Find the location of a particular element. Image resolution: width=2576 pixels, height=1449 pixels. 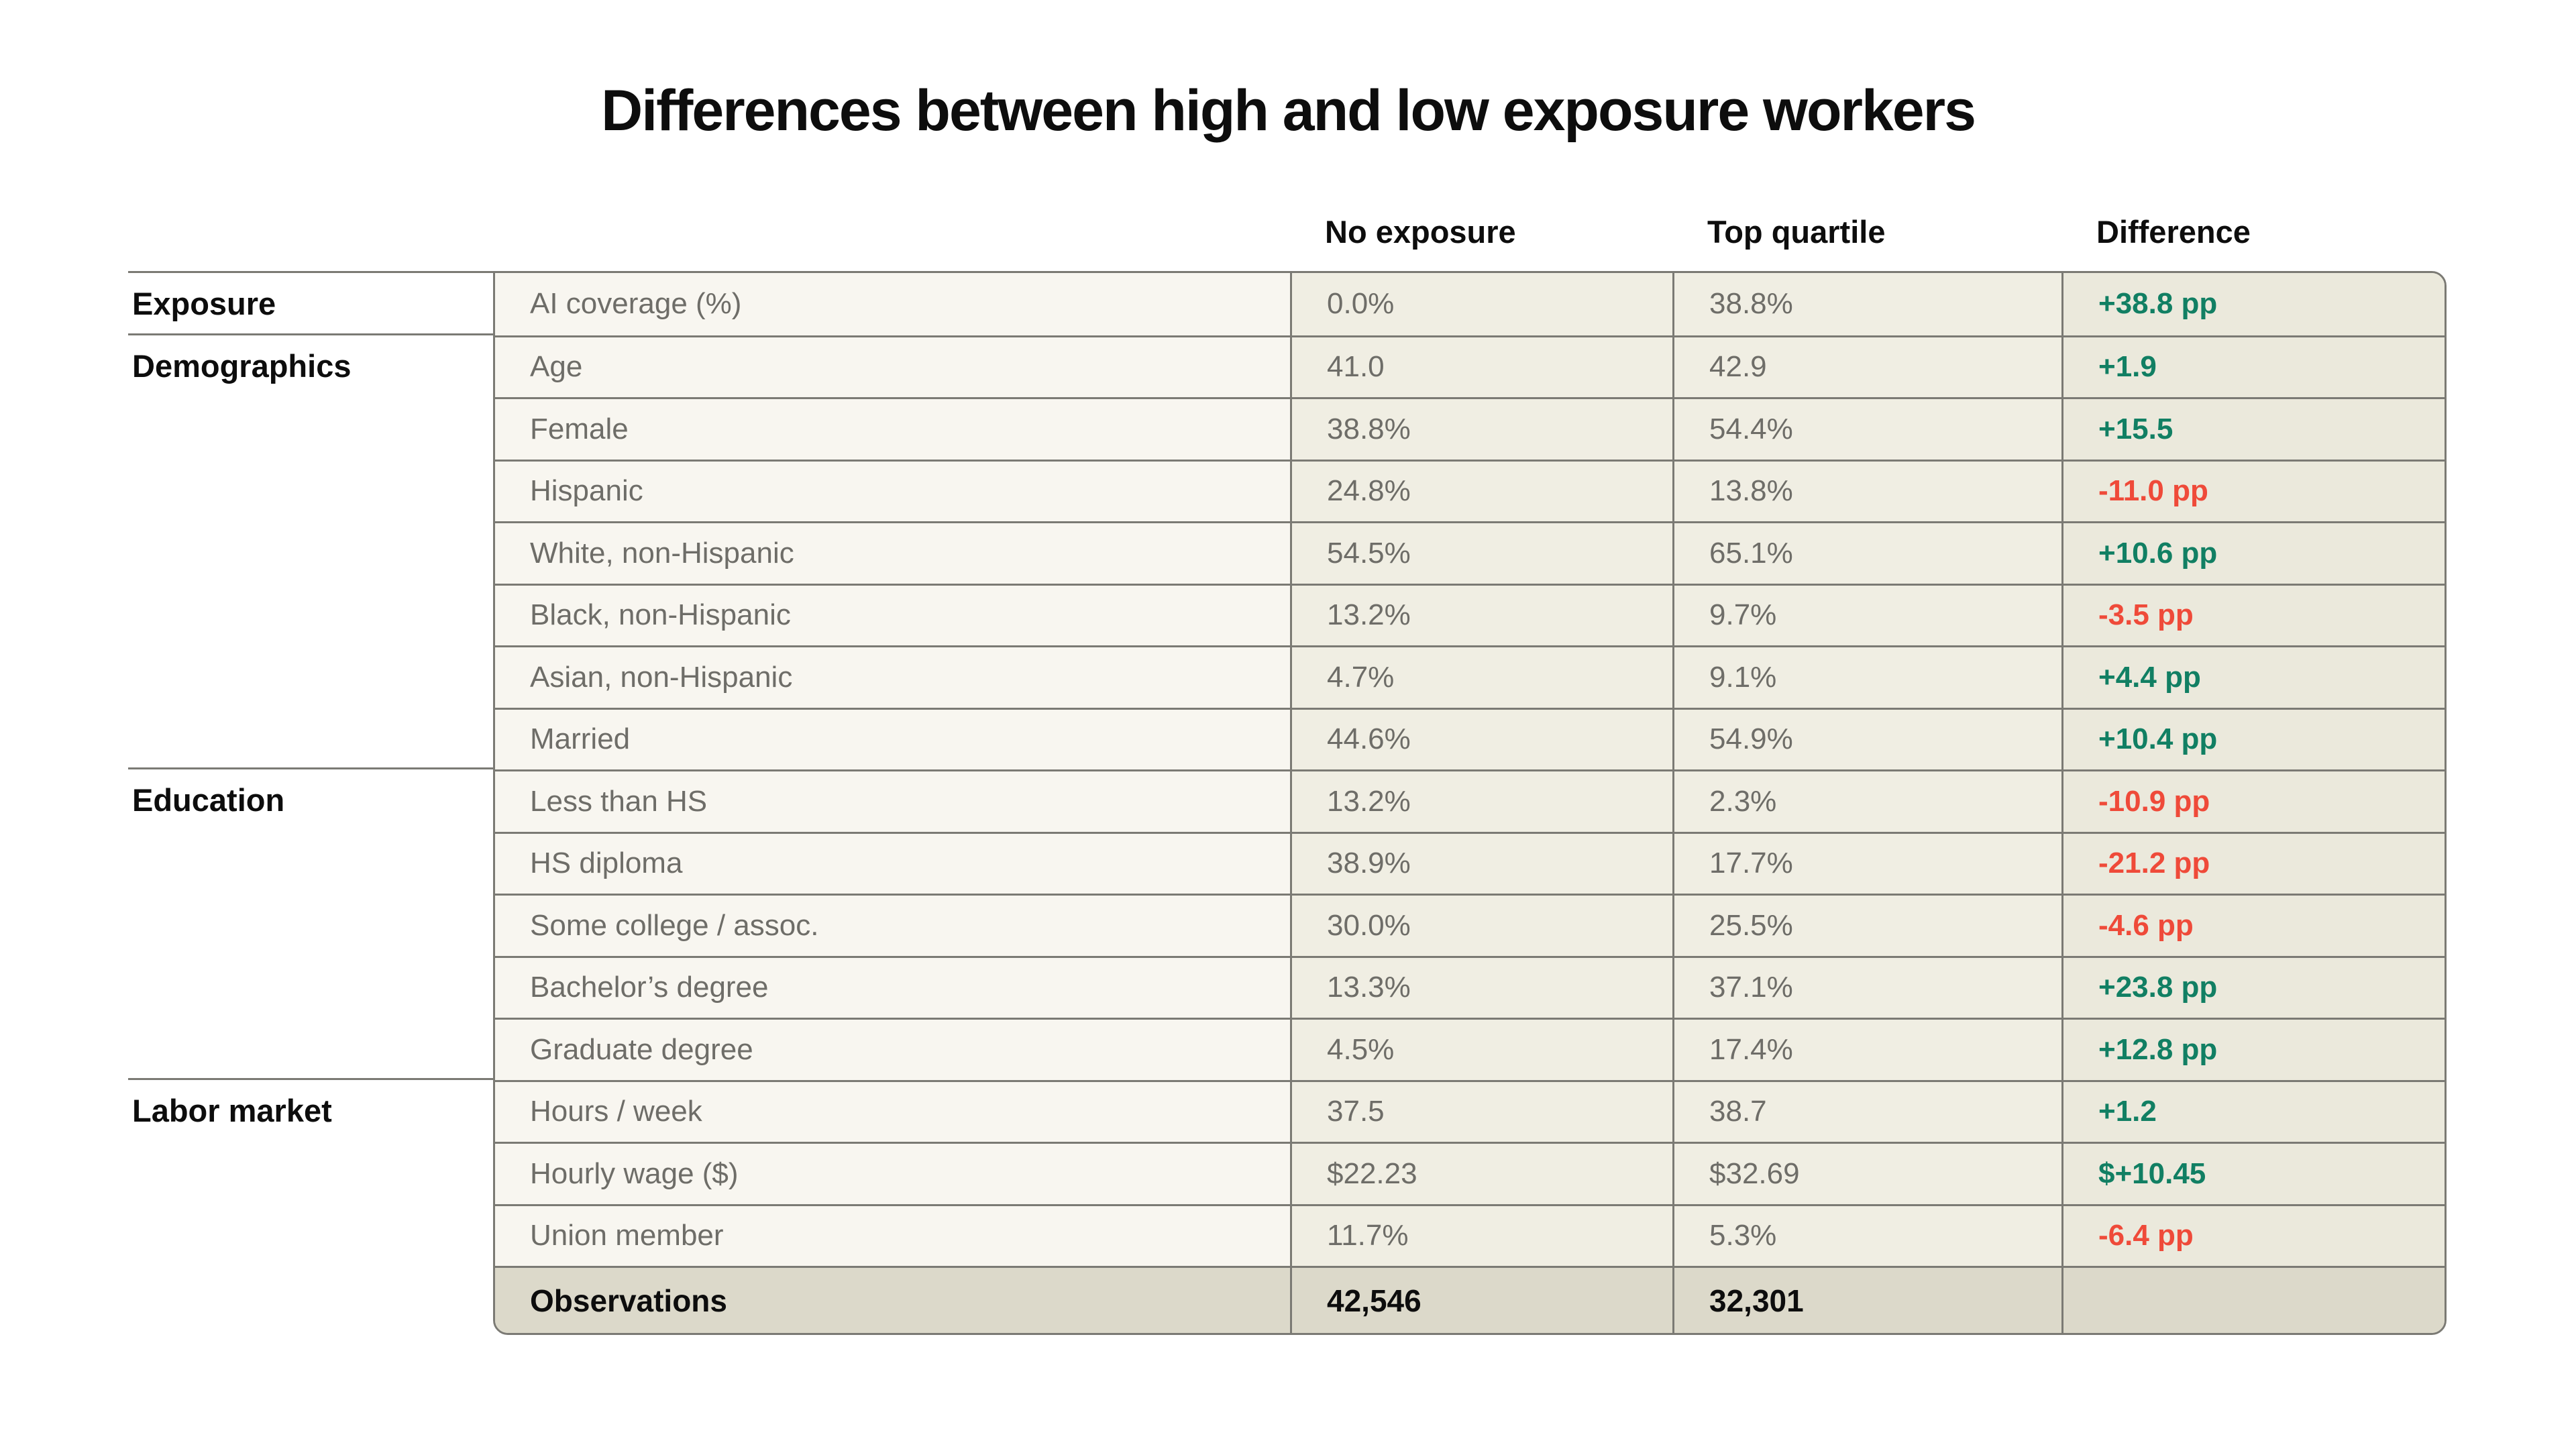

group-label: Labor market is located at coordinates (232, 1110).